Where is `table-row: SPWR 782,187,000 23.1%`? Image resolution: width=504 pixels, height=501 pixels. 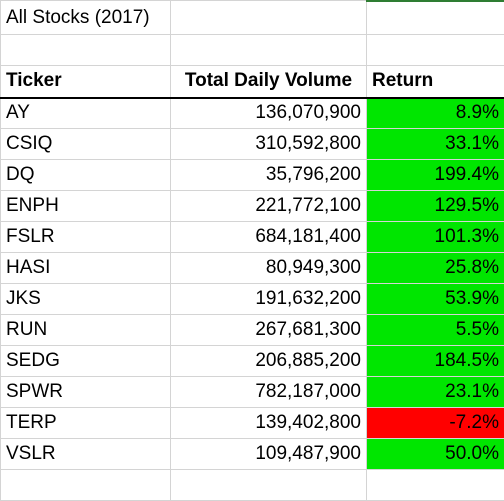 table-row: SPWR 782,187,000 23.1% is located at coordinates (252, 392).